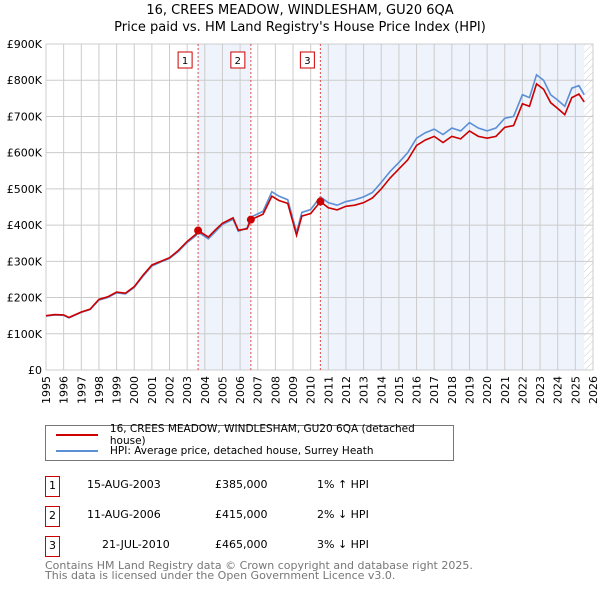 The height and width of the screenshot is (590, 600). I want to click on x-tick-label: 2023, so click(540, 390).